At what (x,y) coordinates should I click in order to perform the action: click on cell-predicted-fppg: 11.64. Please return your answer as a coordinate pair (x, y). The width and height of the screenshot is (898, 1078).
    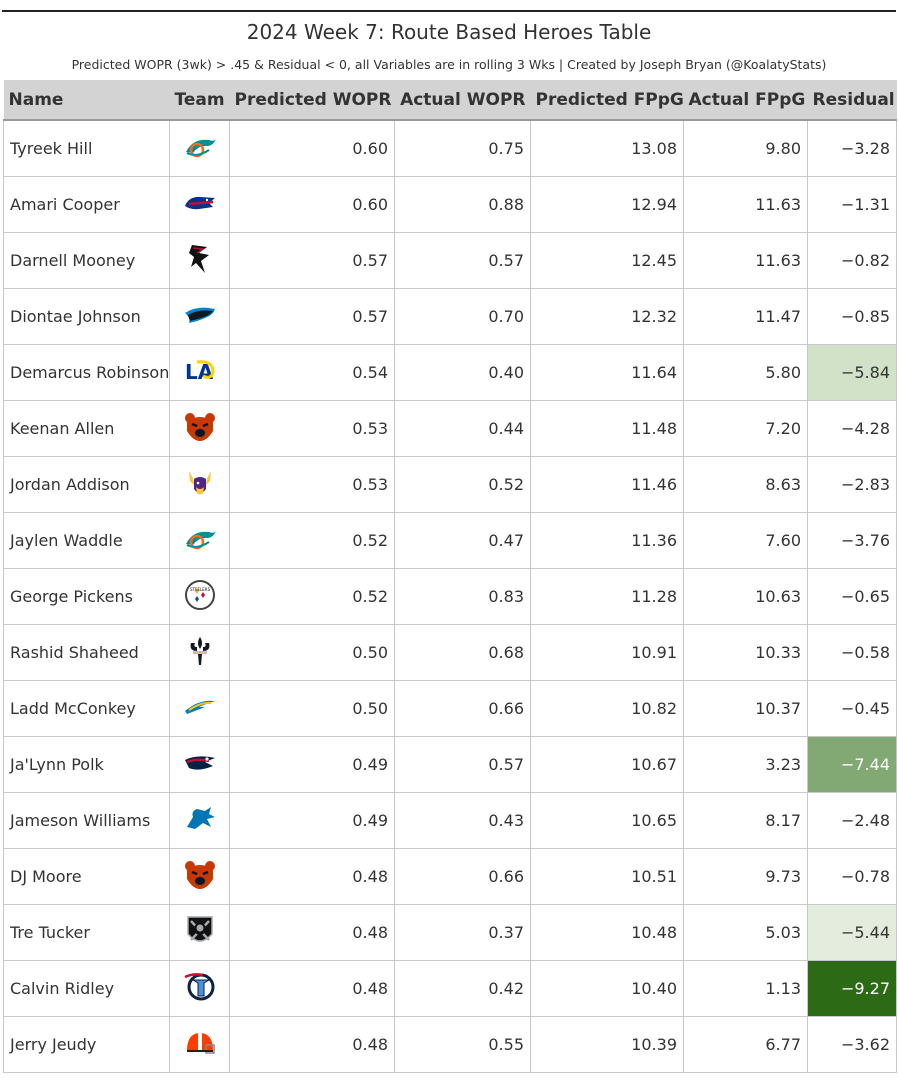
    Looking at the image, I should click on (607, 372).